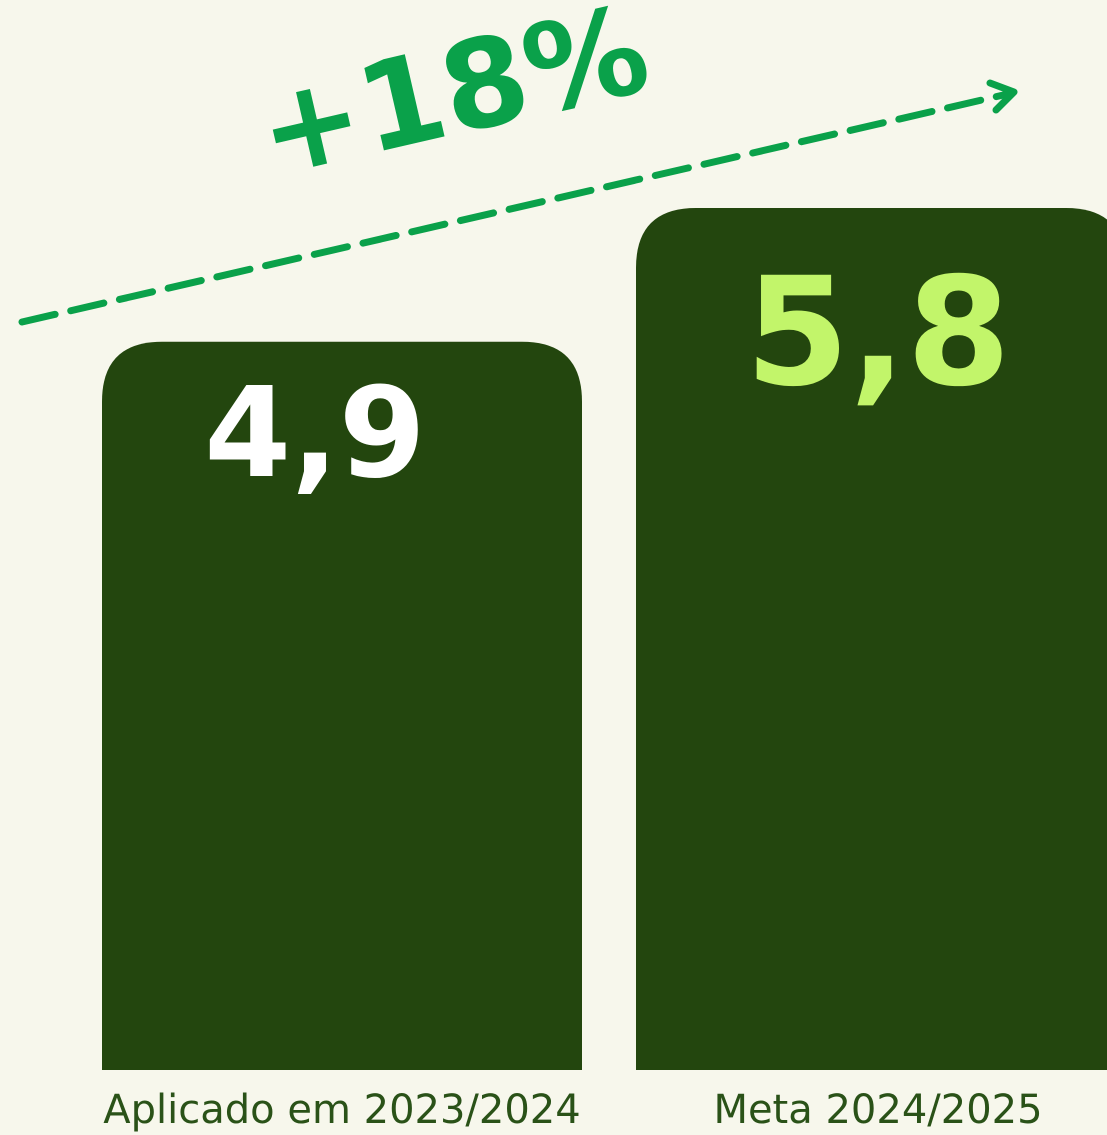 This screenshot has height=1135, width=1107. I want to click on x-tick-label: Aplicado em 2023/2024, so click(341, 1110).